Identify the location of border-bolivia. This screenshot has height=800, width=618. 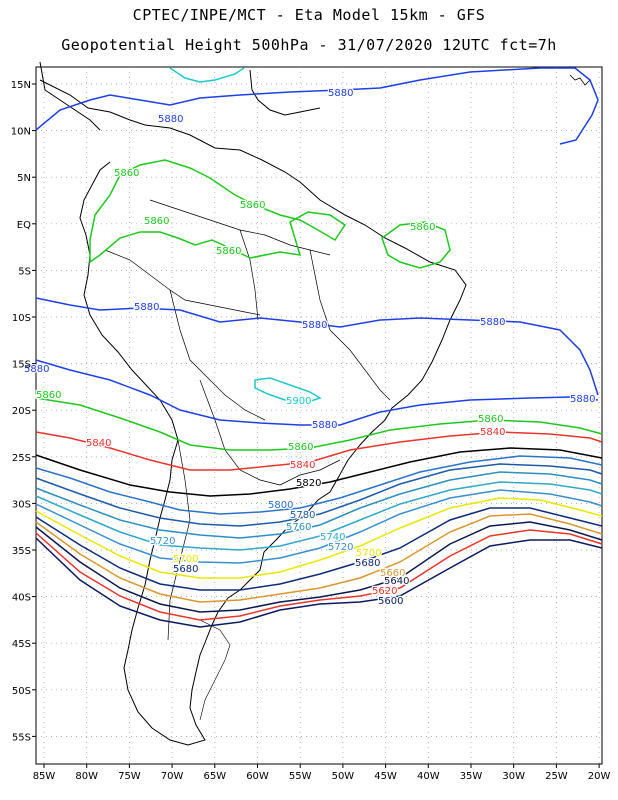
(217, 355).